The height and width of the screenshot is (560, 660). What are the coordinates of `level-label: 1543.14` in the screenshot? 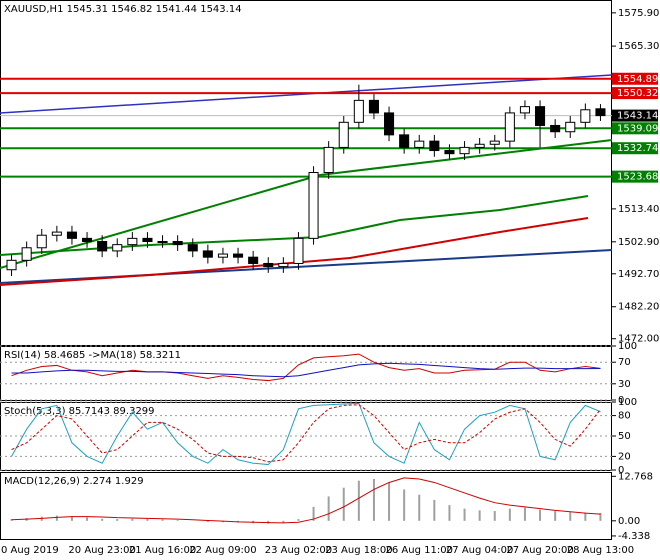 It's located at (637, 116).